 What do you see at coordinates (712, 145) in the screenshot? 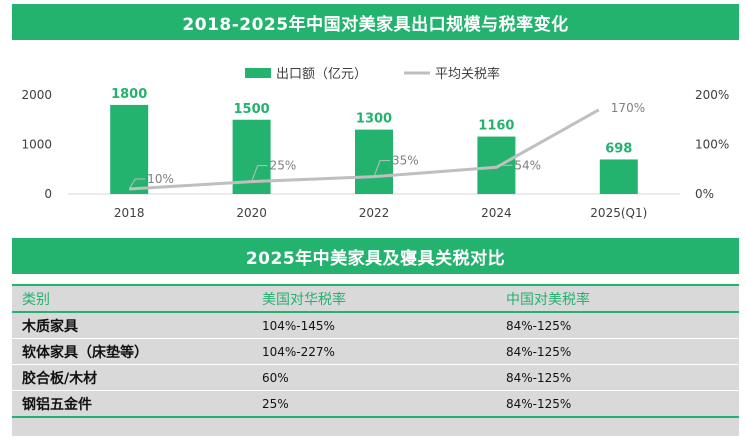
I see `y-right-tick-label: 100%` at bounding box center [712, 145].